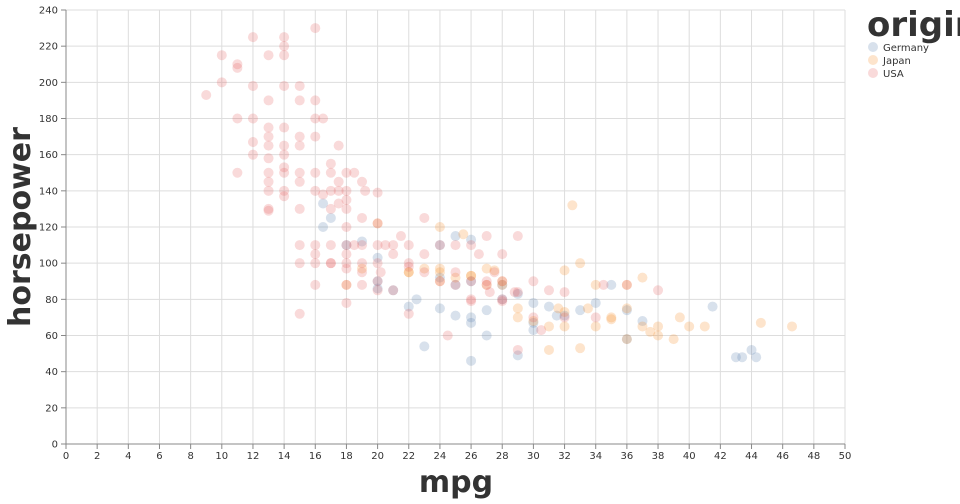  I want to click on x-tick-label: 40, so click(689, 456).